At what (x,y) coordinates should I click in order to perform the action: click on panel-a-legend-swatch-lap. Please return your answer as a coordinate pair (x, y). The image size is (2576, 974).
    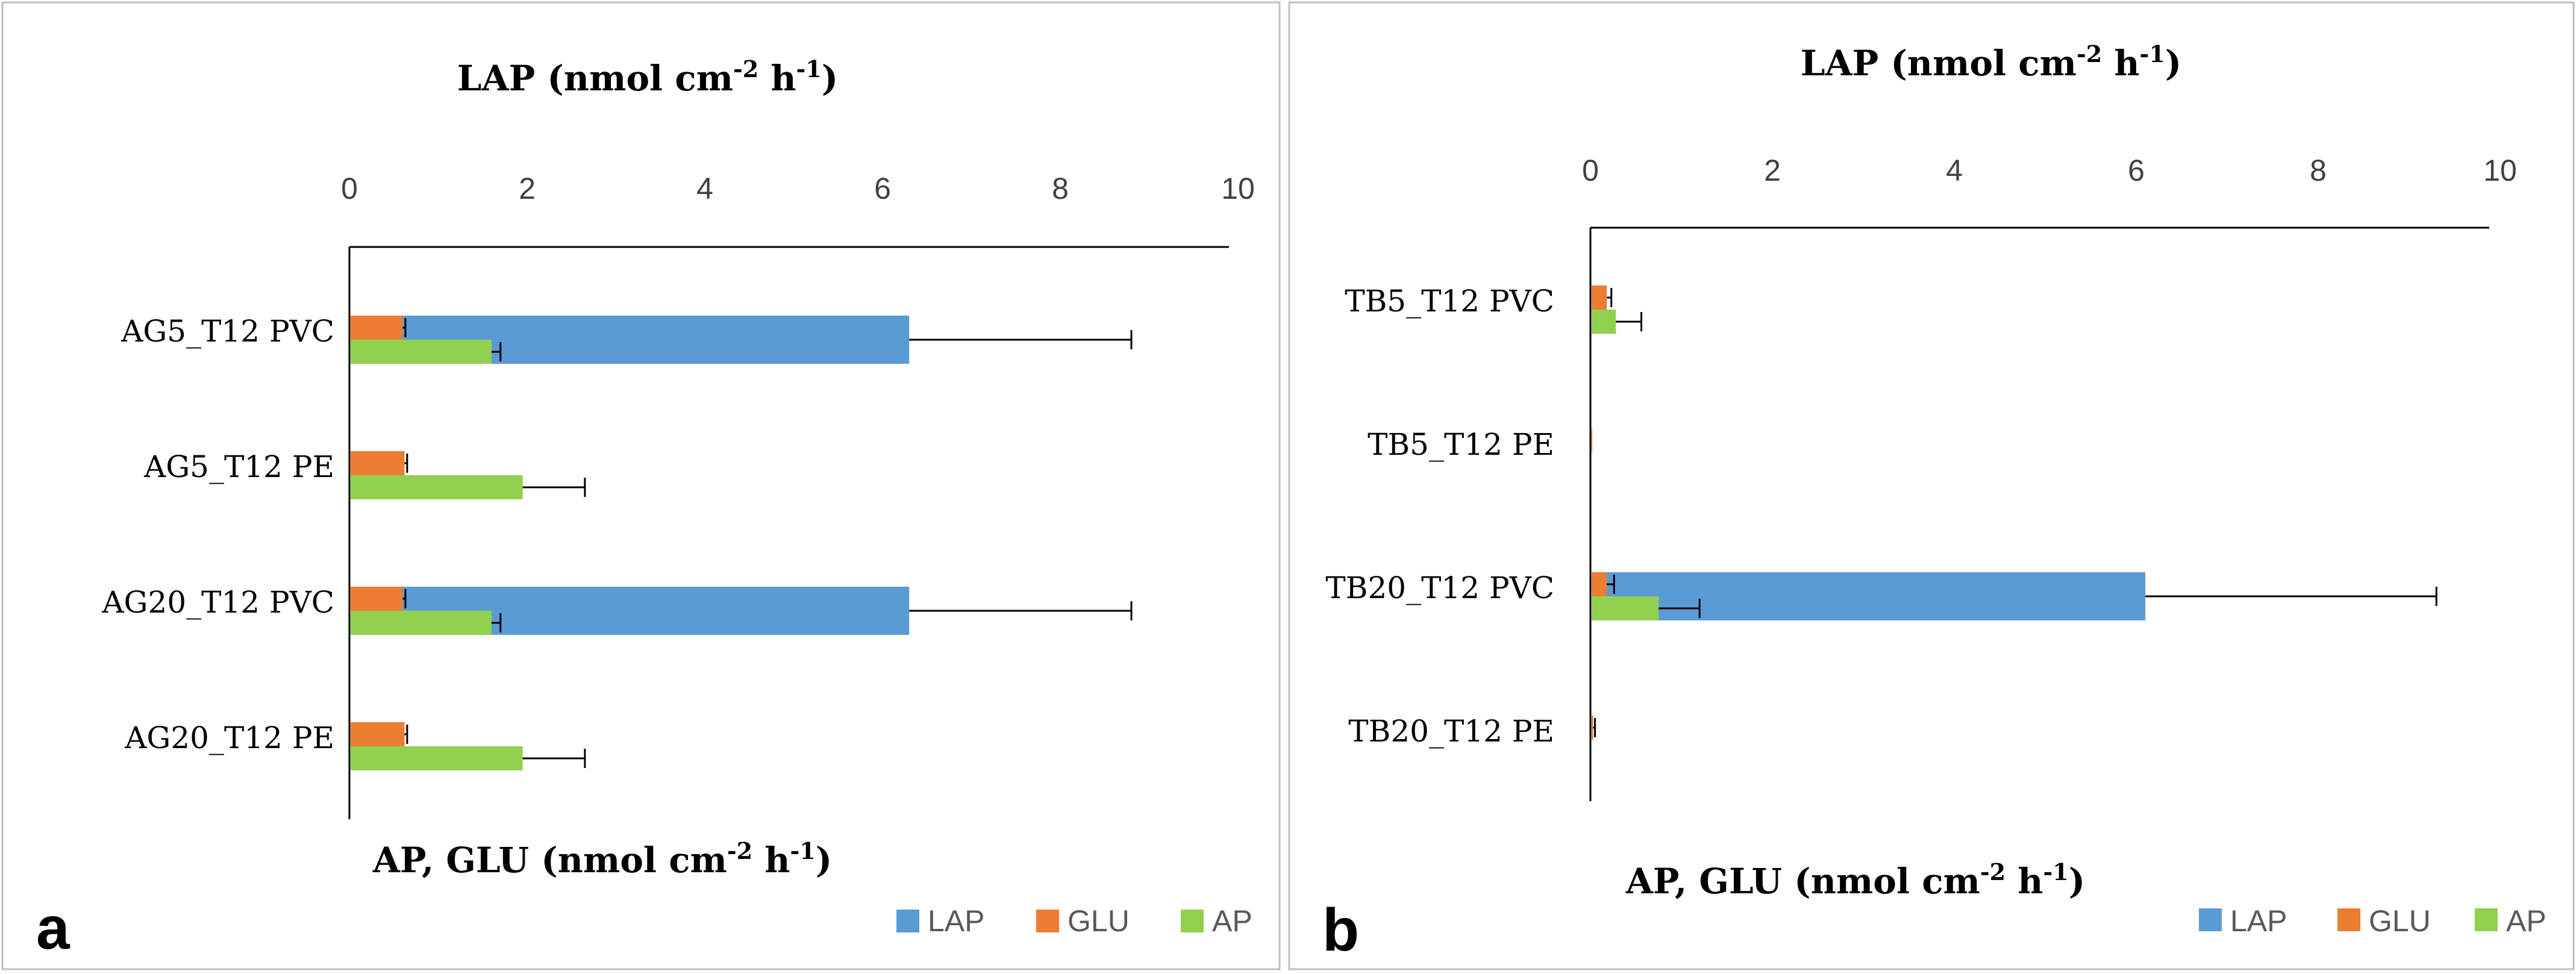
    Looking at the image, I should click on (908, 921).